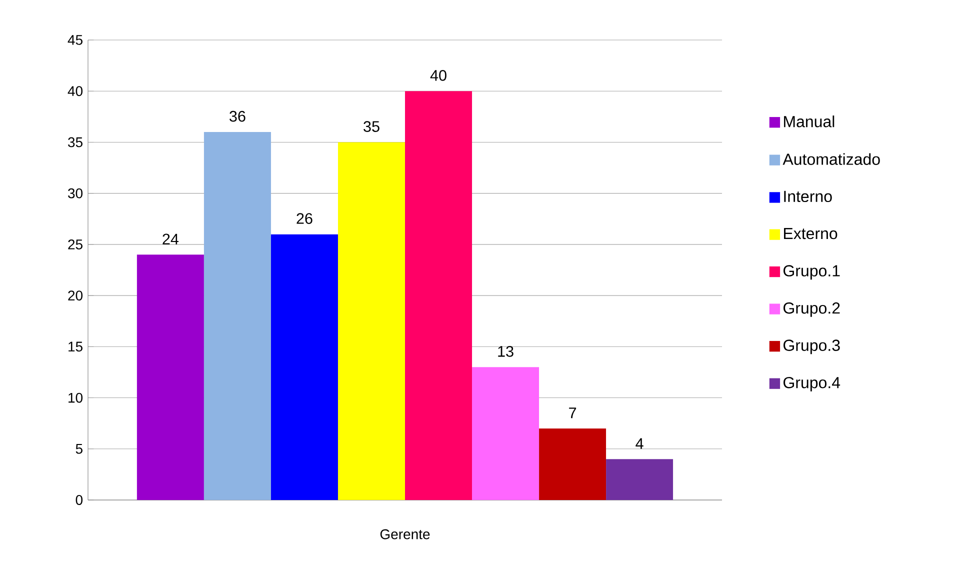  What do you see at coordinates (812, 384) in the screenshot?
I see `legend-label: Grupo.4` at bounding box center [812, 384].